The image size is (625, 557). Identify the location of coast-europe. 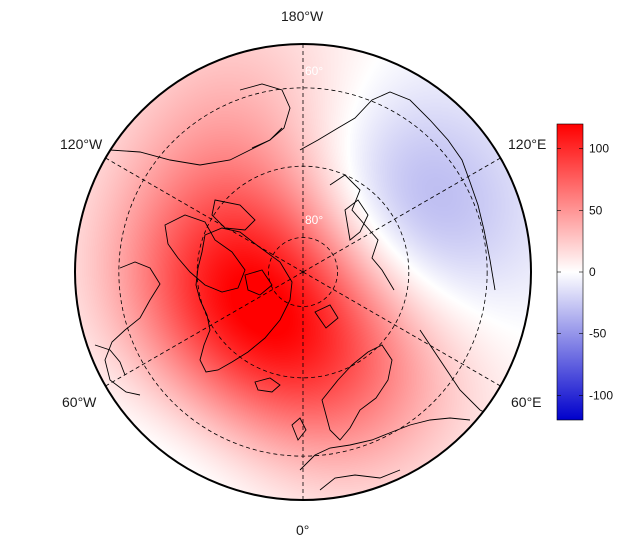
(385, 454).